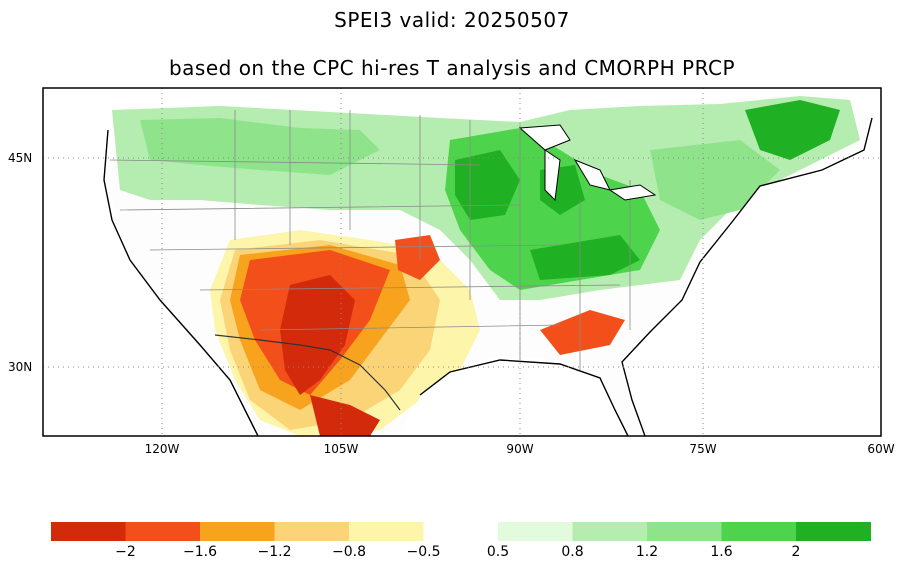  What do you see at coordinates (796, 552) in the screenshot?
I see `legend-label-9: 2` at bounding box center [796, 552].